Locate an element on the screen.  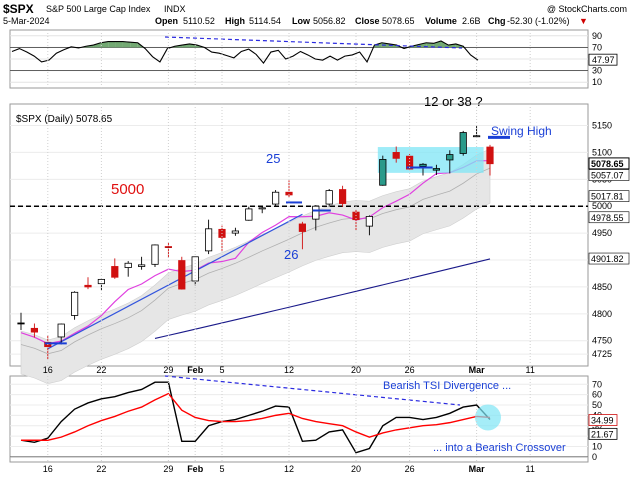
tsi-x-tick-label: 5 is located at coordinates (221, 469).